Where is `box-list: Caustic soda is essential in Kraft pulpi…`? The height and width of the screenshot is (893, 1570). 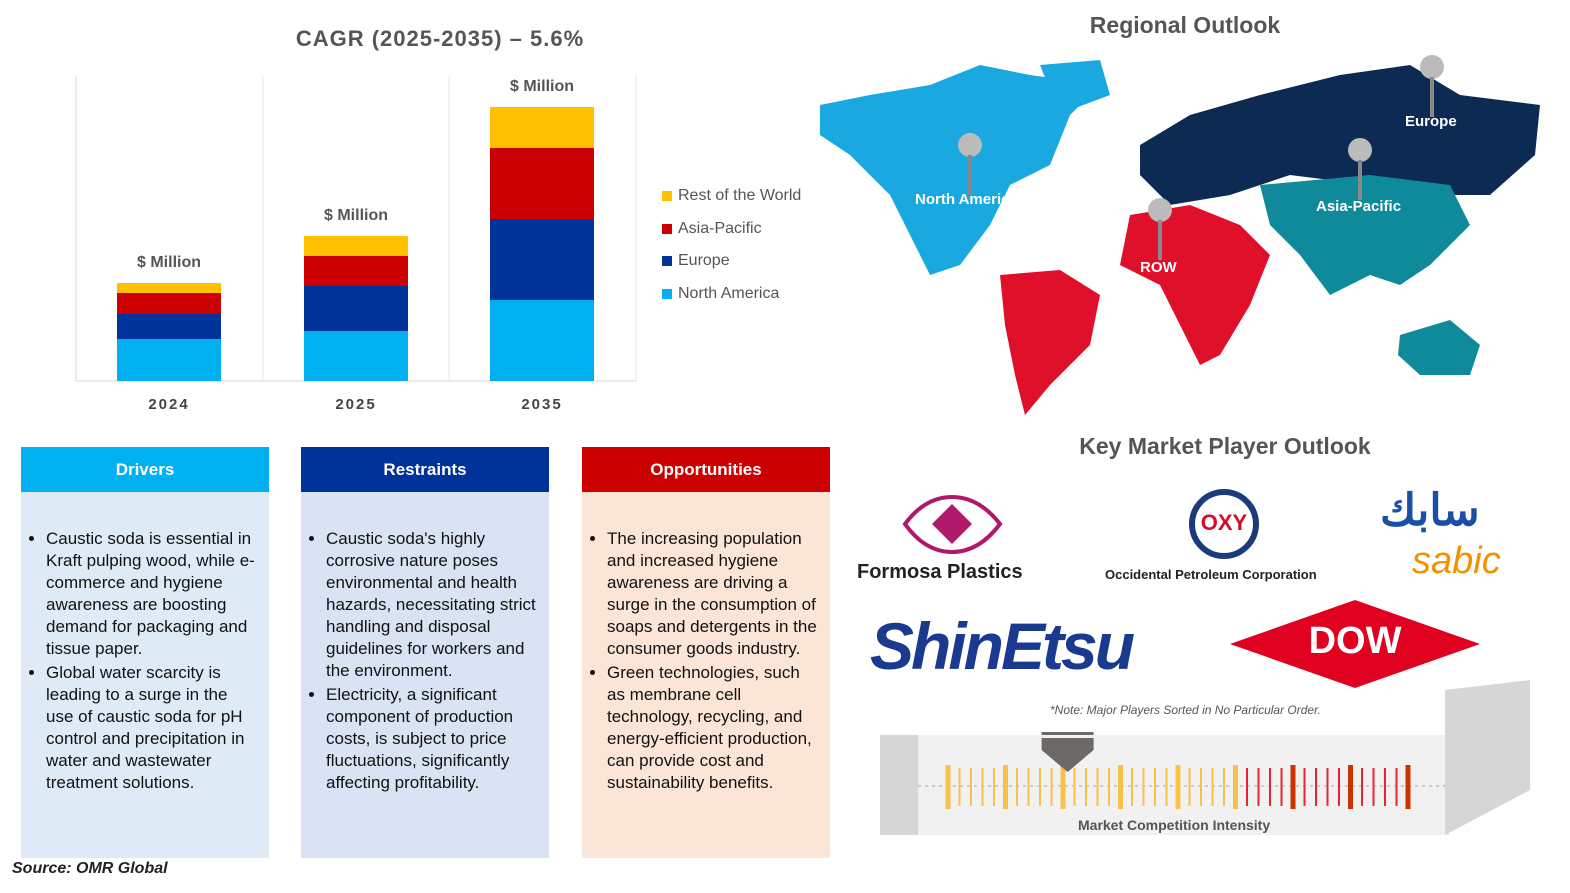
box-list: Caustic soda is essential in Kraft pulpi… is located at coordinates (145, 643).